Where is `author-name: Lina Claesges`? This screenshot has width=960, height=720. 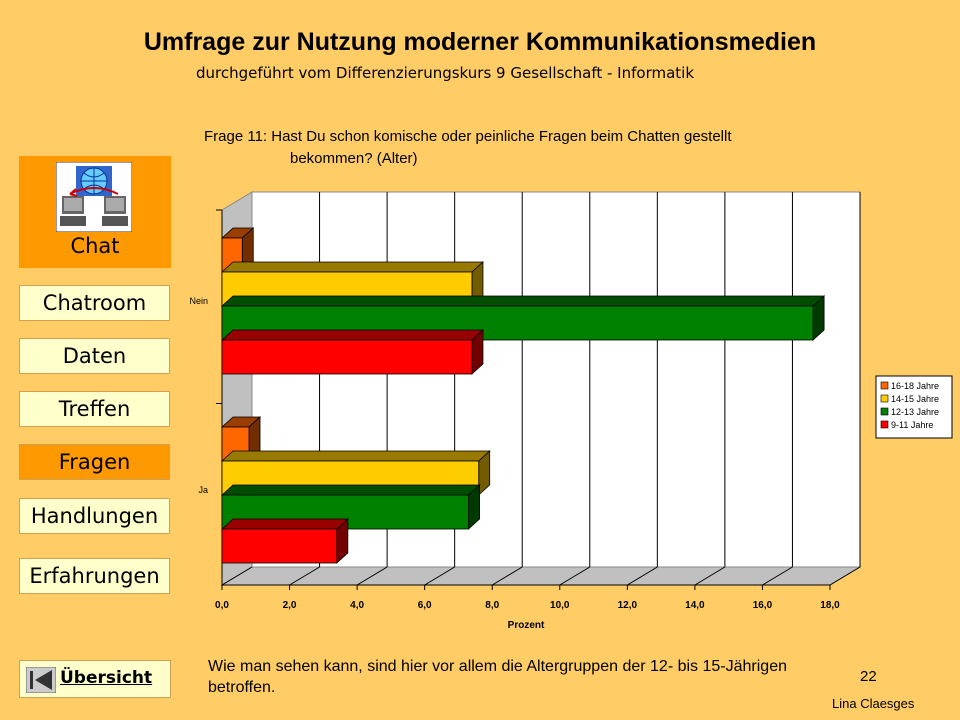 author-name: Lina Claesges is located at coordinates (873, 703).